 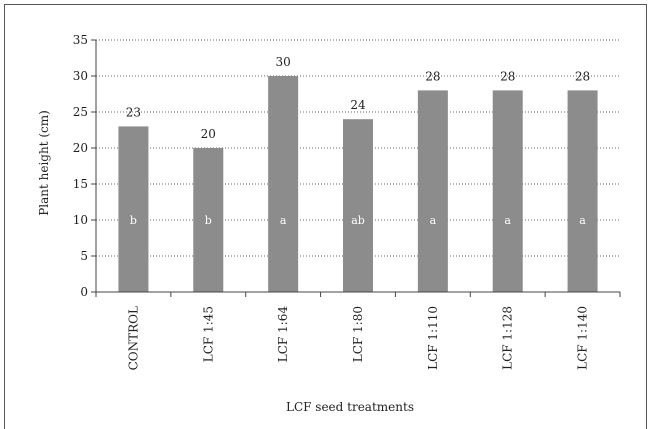 What do you see at coordinates (208, 134) in the screenshot?
I see `data-label: 20` at bounding box center [208, 134].